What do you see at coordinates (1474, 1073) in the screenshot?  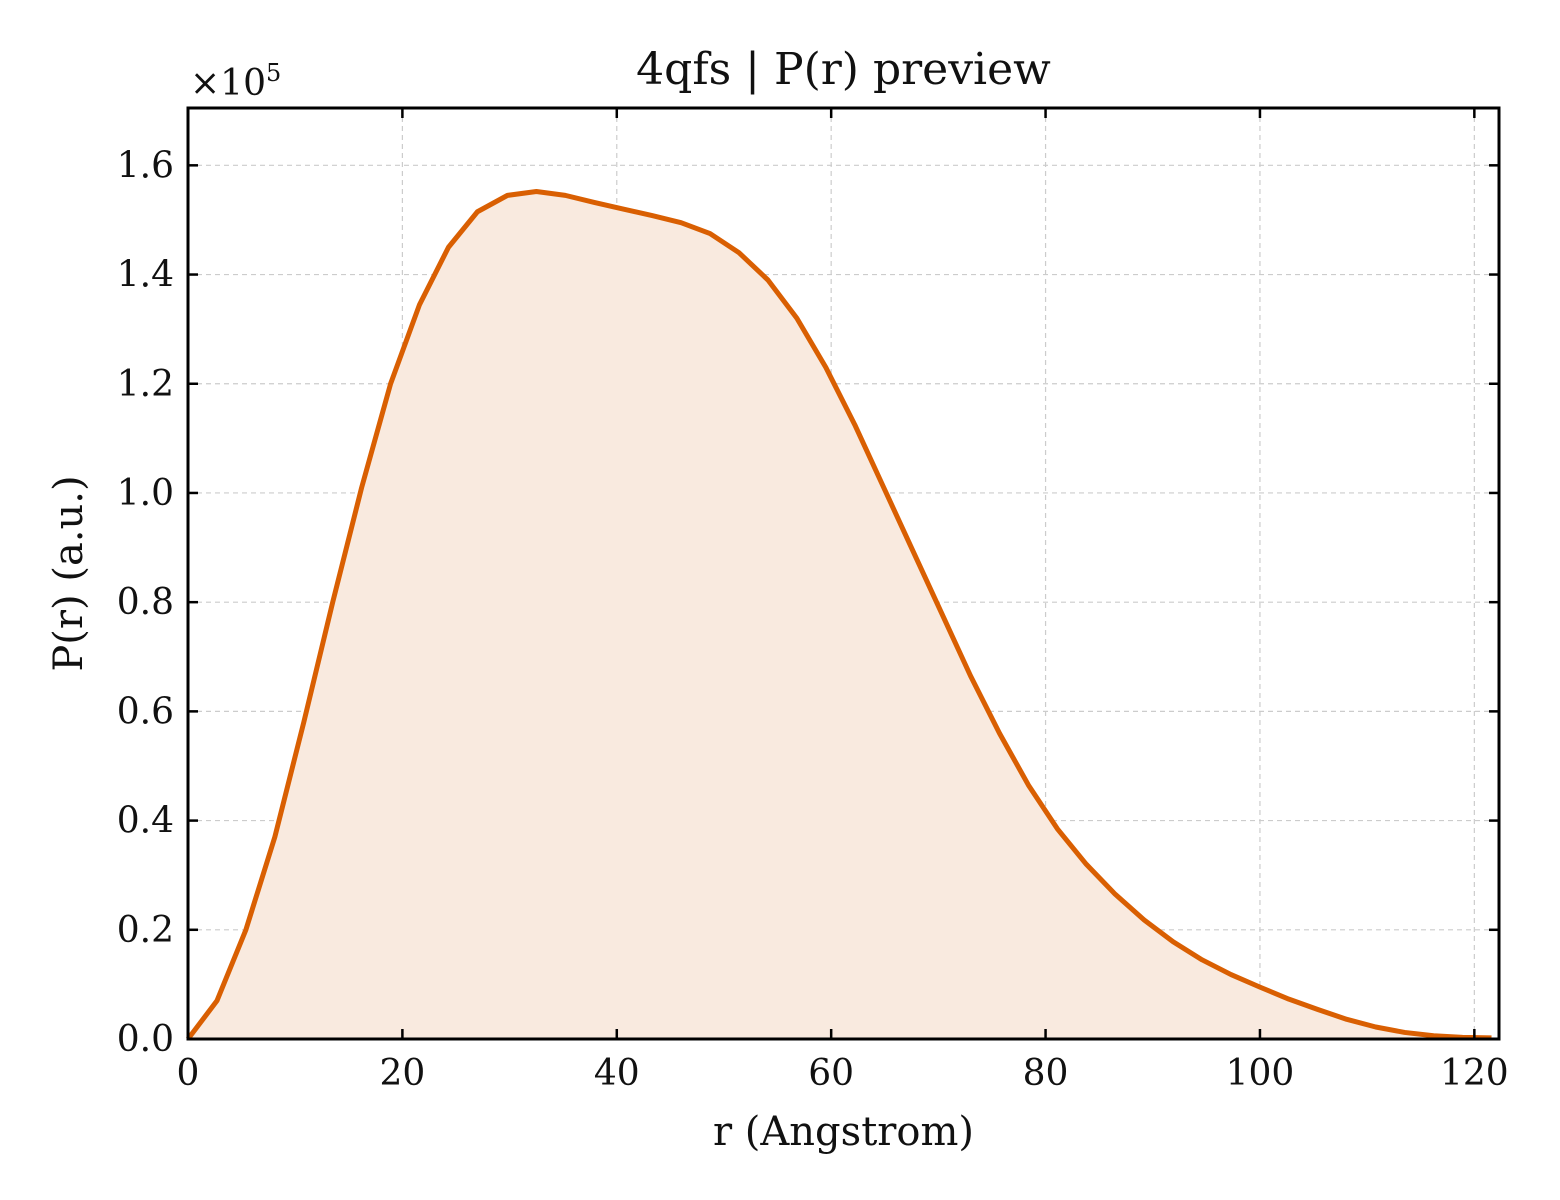 I see `x-tick-label: 120` at bounding box center [1474, 1073].